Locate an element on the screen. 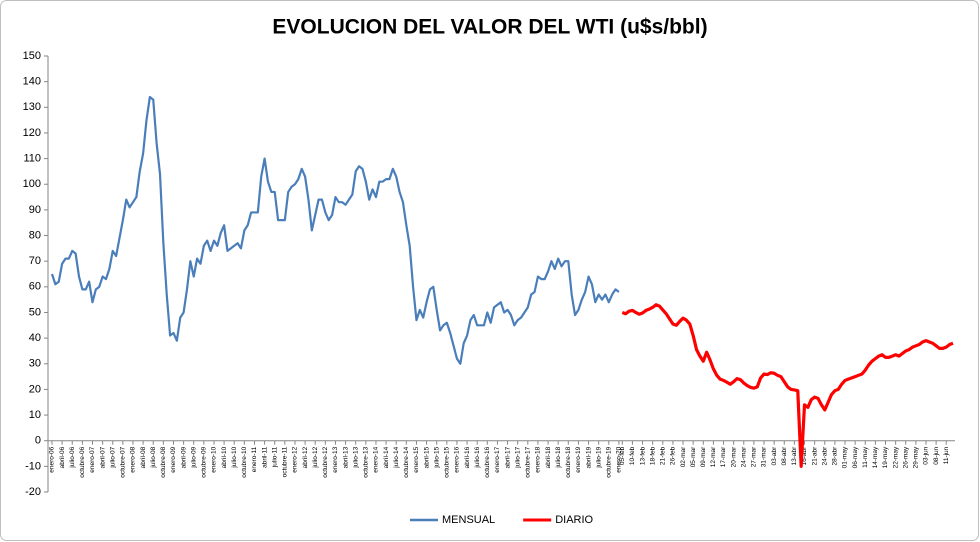  x-tick-label: 19-may is located at coordinates (885, 457).